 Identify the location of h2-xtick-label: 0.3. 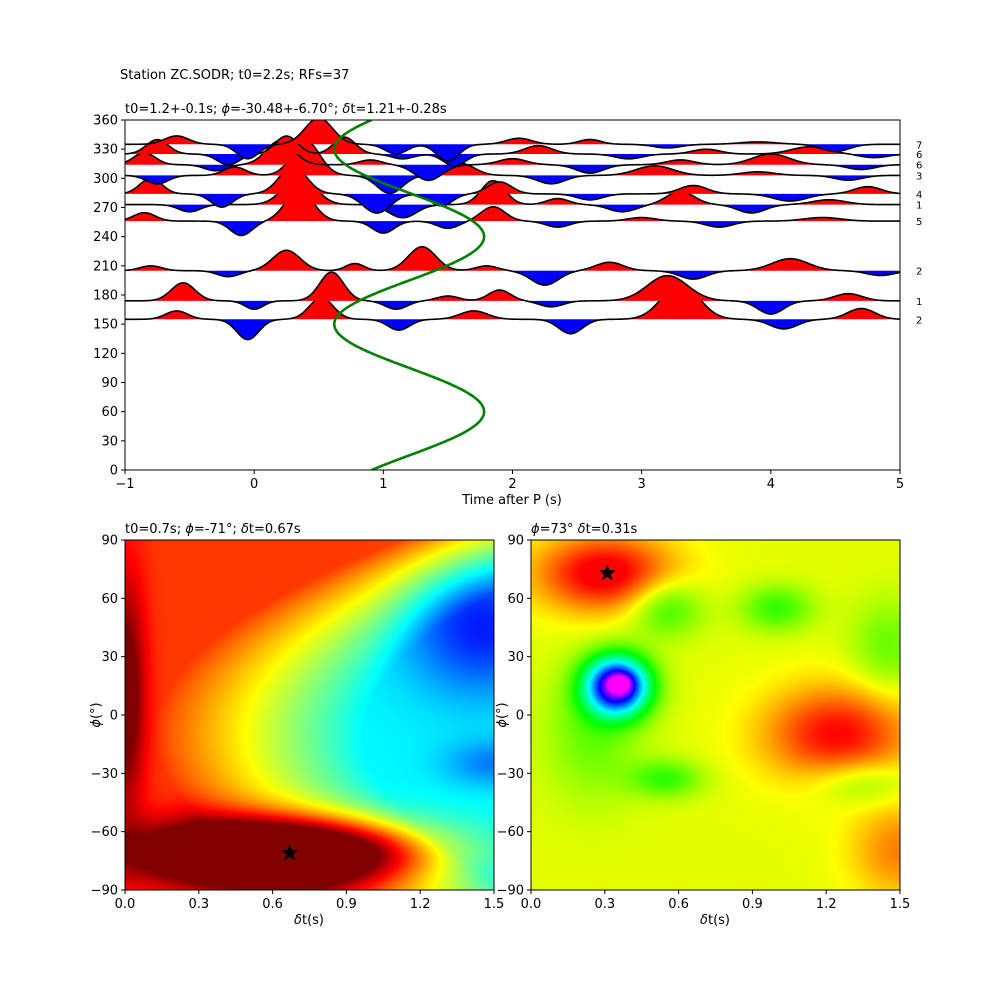
(604, 904).